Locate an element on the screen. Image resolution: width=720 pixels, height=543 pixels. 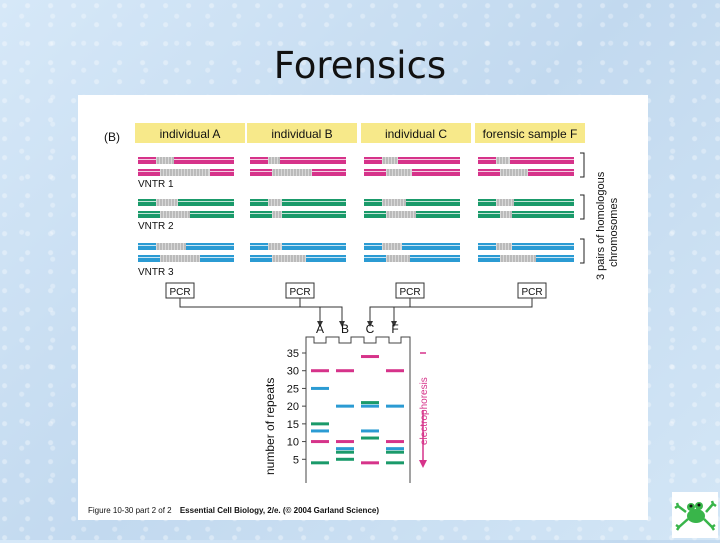
gel-tick-label: 35 is located at coordinates (293, 354).